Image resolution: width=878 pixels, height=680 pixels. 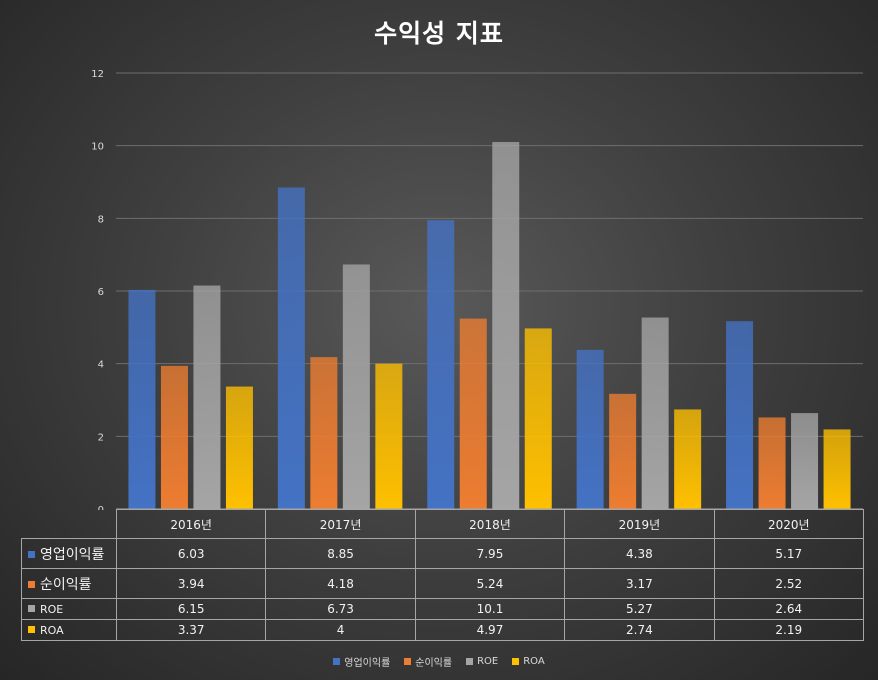 I want to click on data-label: 5.27, so click(x=639, y=609).